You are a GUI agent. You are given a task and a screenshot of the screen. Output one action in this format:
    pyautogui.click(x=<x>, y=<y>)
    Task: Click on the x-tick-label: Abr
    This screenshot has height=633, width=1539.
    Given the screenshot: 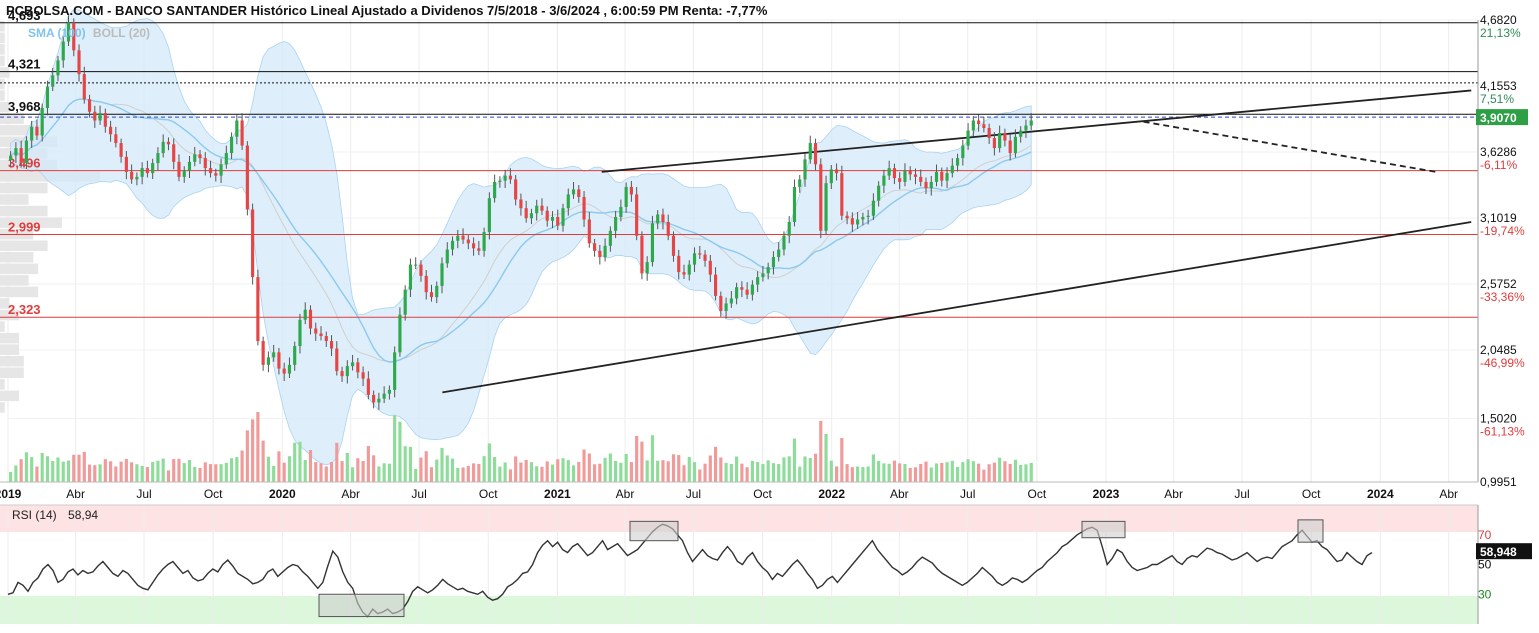 What is the action you would take?
    pyautogui.click(x=75, y=494)
    